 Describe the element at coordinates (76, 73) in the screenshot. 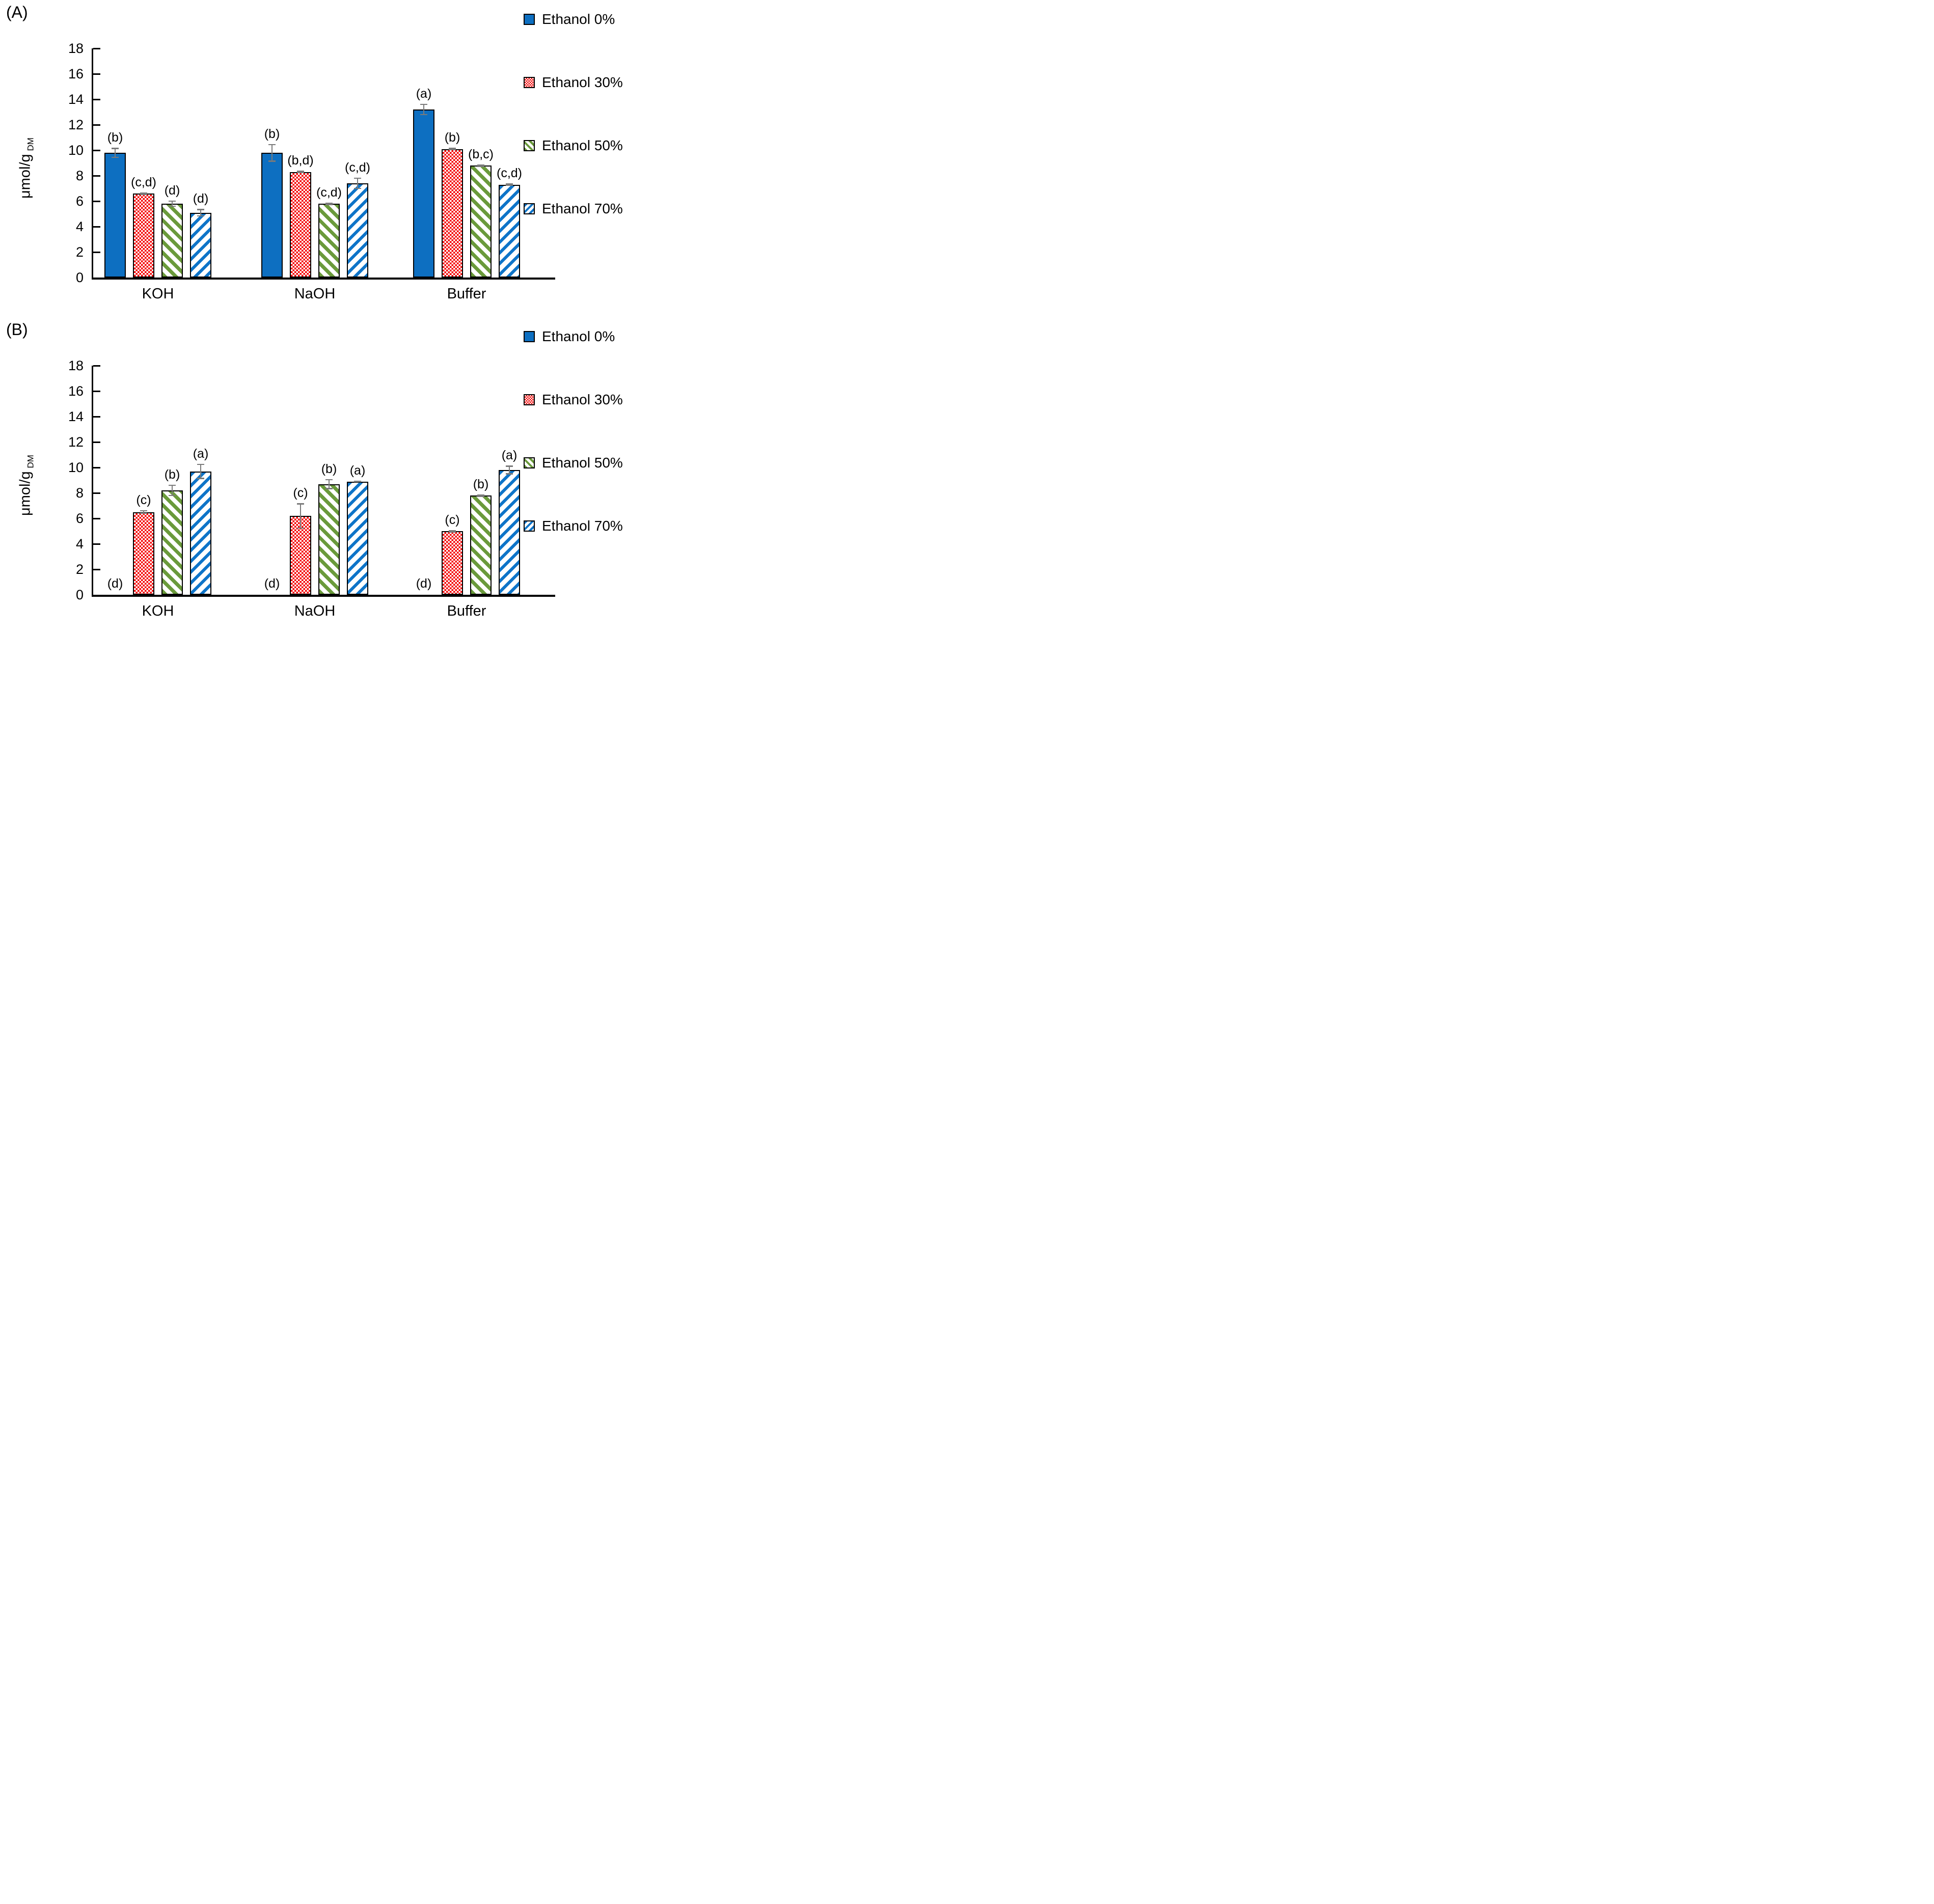

I see `y-tick-label-16: 16` at that location.